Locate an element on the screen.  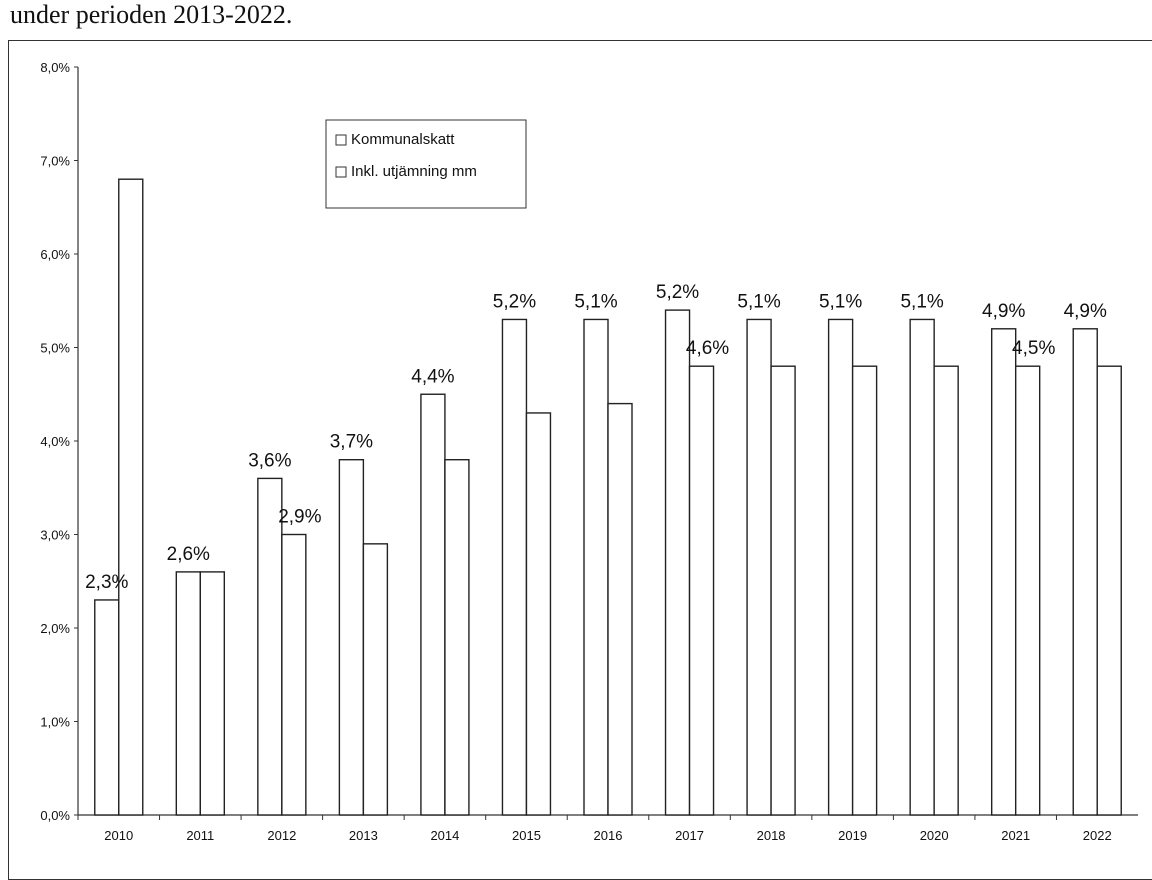
bar-kommunalskatt-2017 is located at coordinates (677, 562).